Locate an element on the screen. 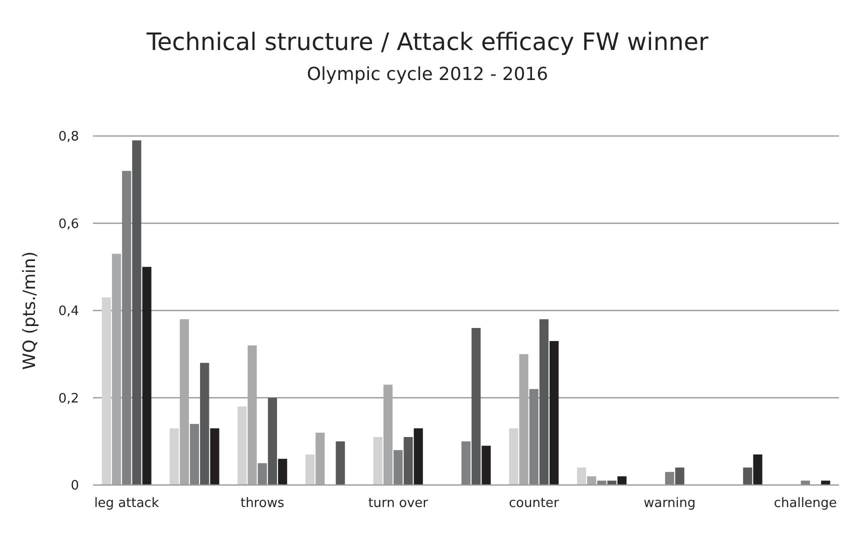 The image size is (855, 545). x-tick-label: leg attack is located at coordinates (127, 503).